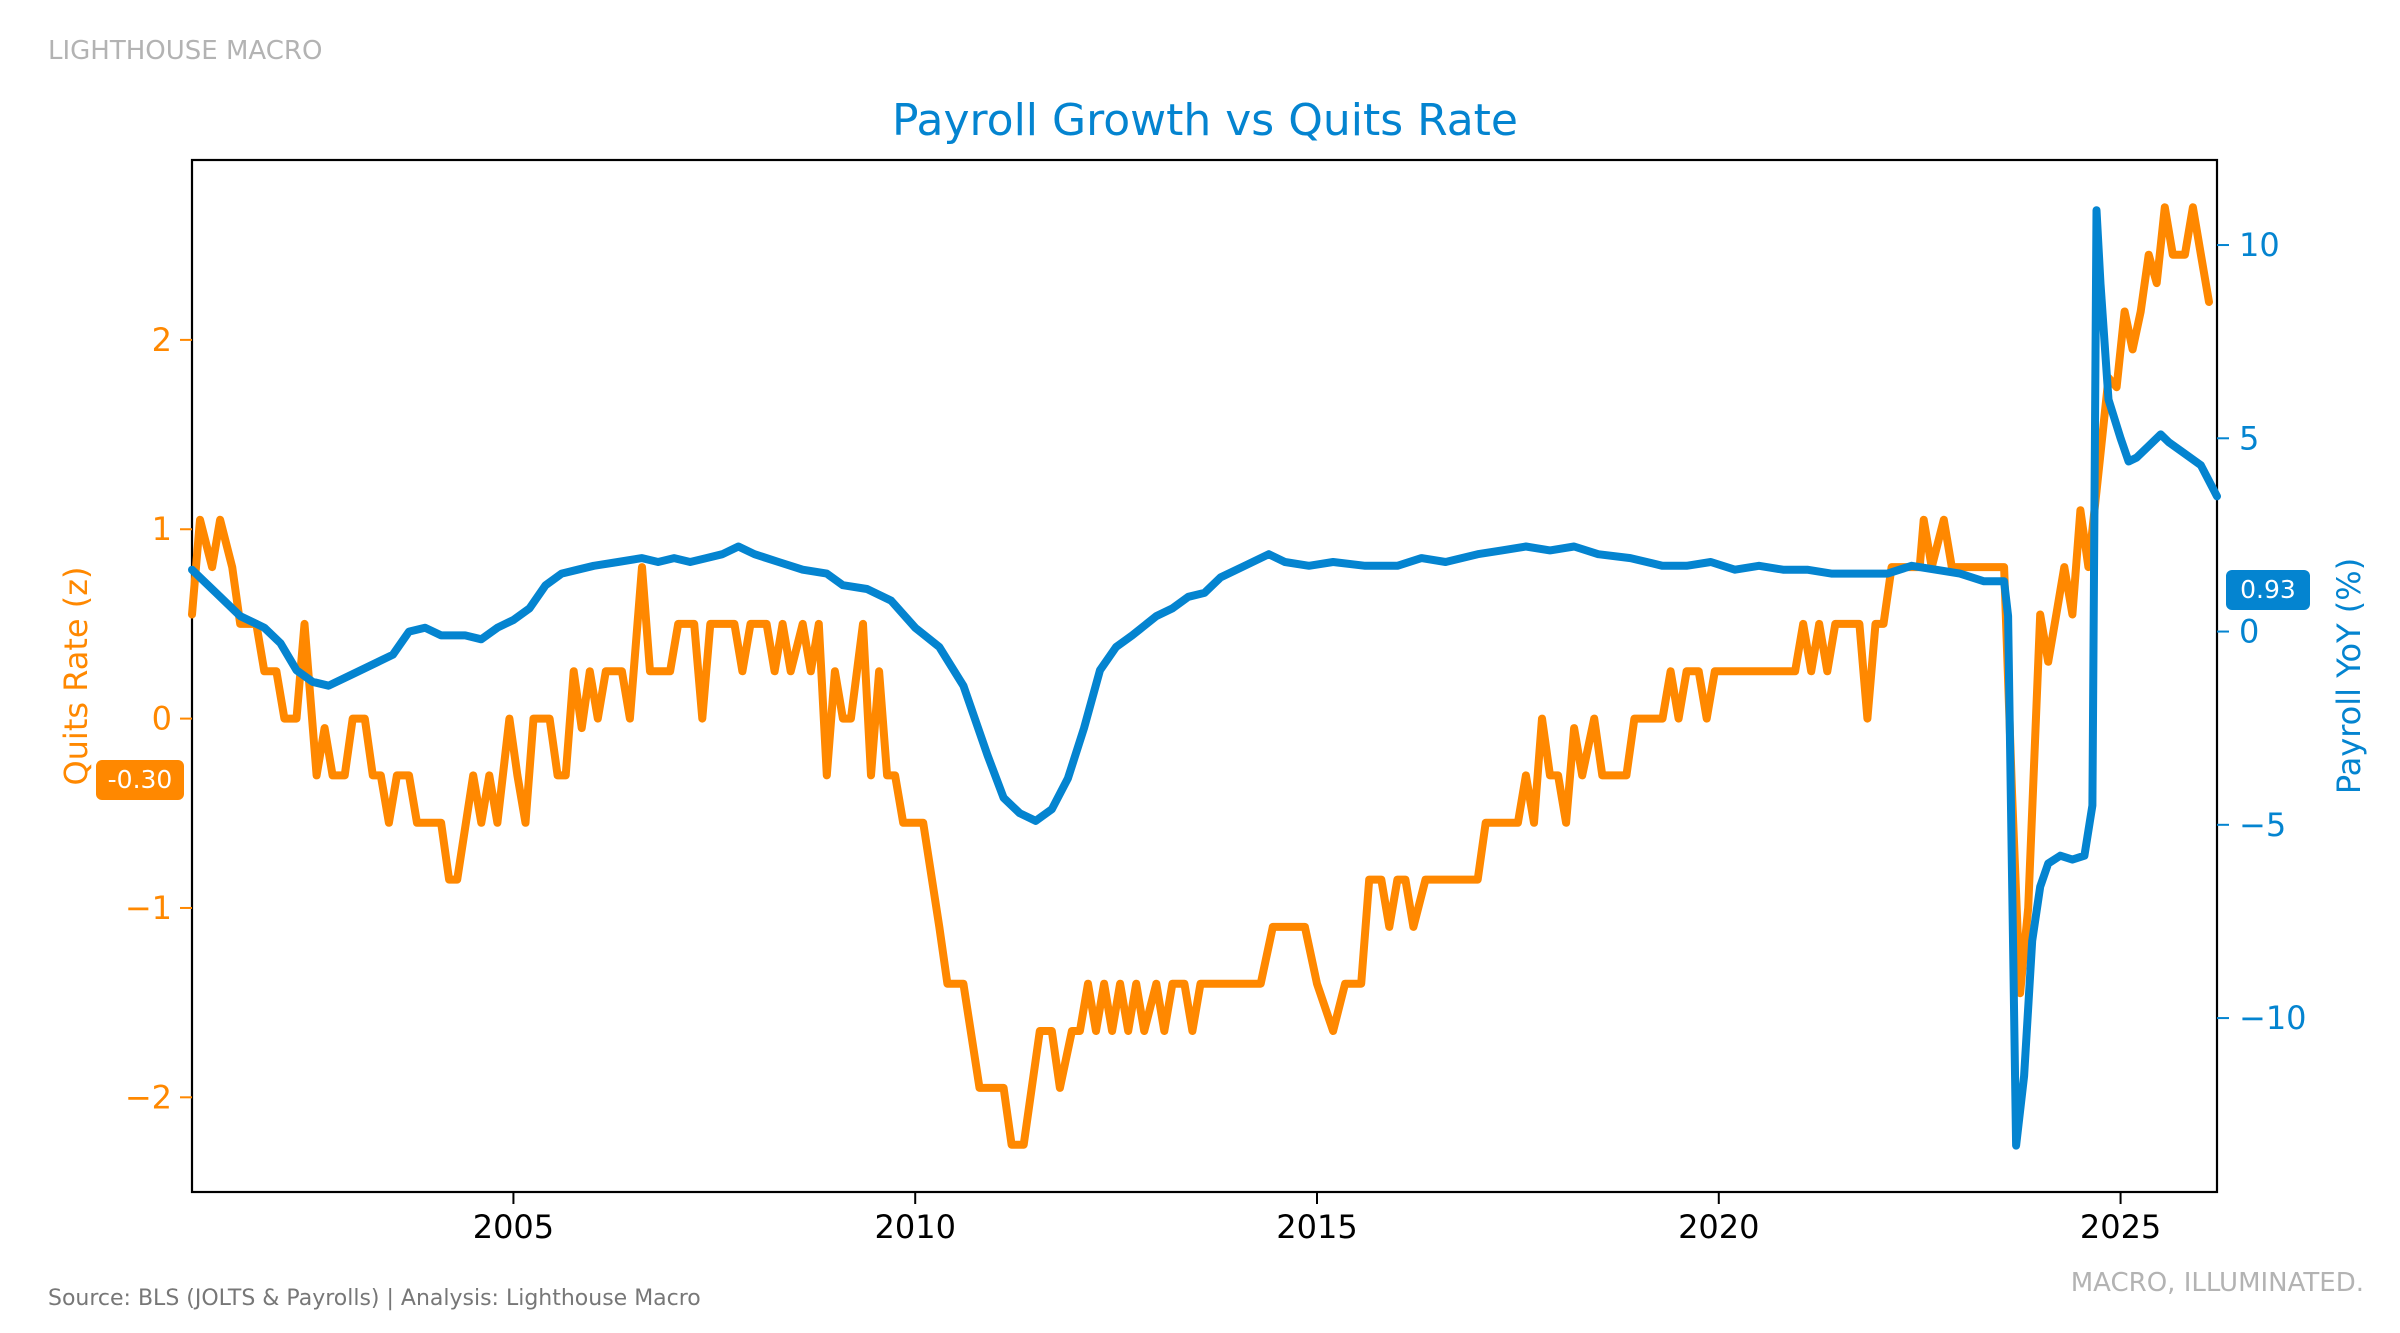  What do you see at coordinates (2349, 676) in the screenshot?
I see `right-axis-label: Payroll YoY (%)` at bounding box center [2349, 676].